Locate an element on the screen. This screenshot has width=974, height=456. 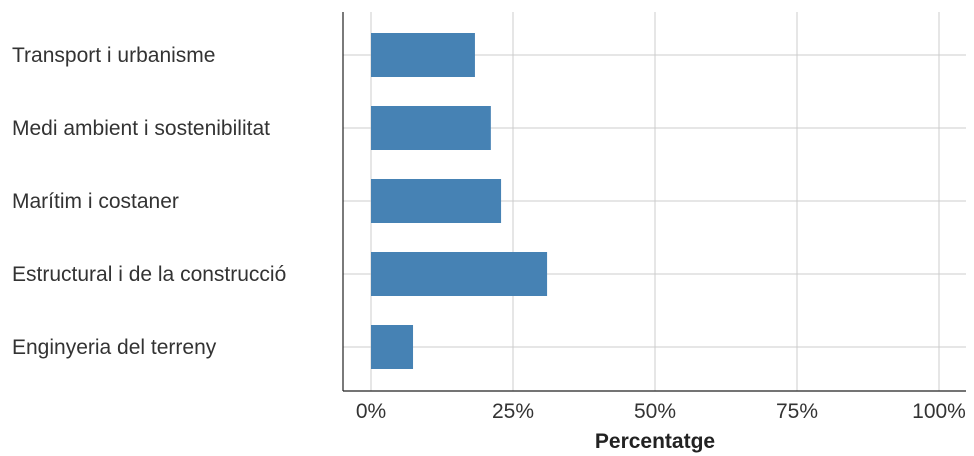
category-label: Enginyeria del terreny is located at coordinates (114, 347).